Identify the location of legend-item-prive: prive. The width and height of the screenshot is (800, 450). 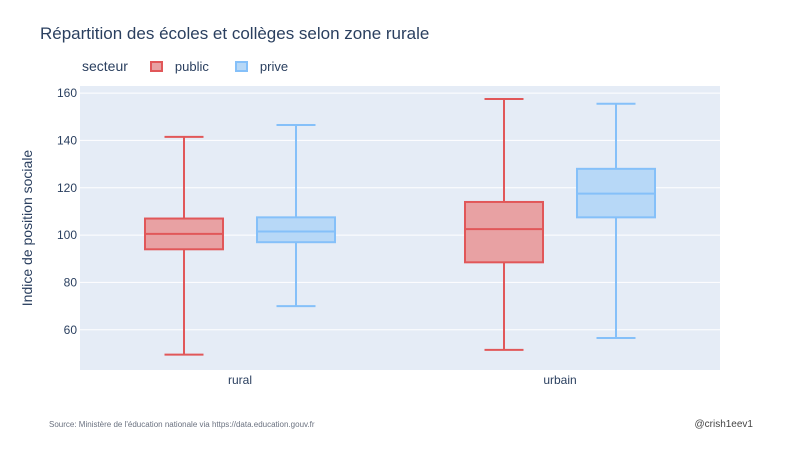
(261, 66).